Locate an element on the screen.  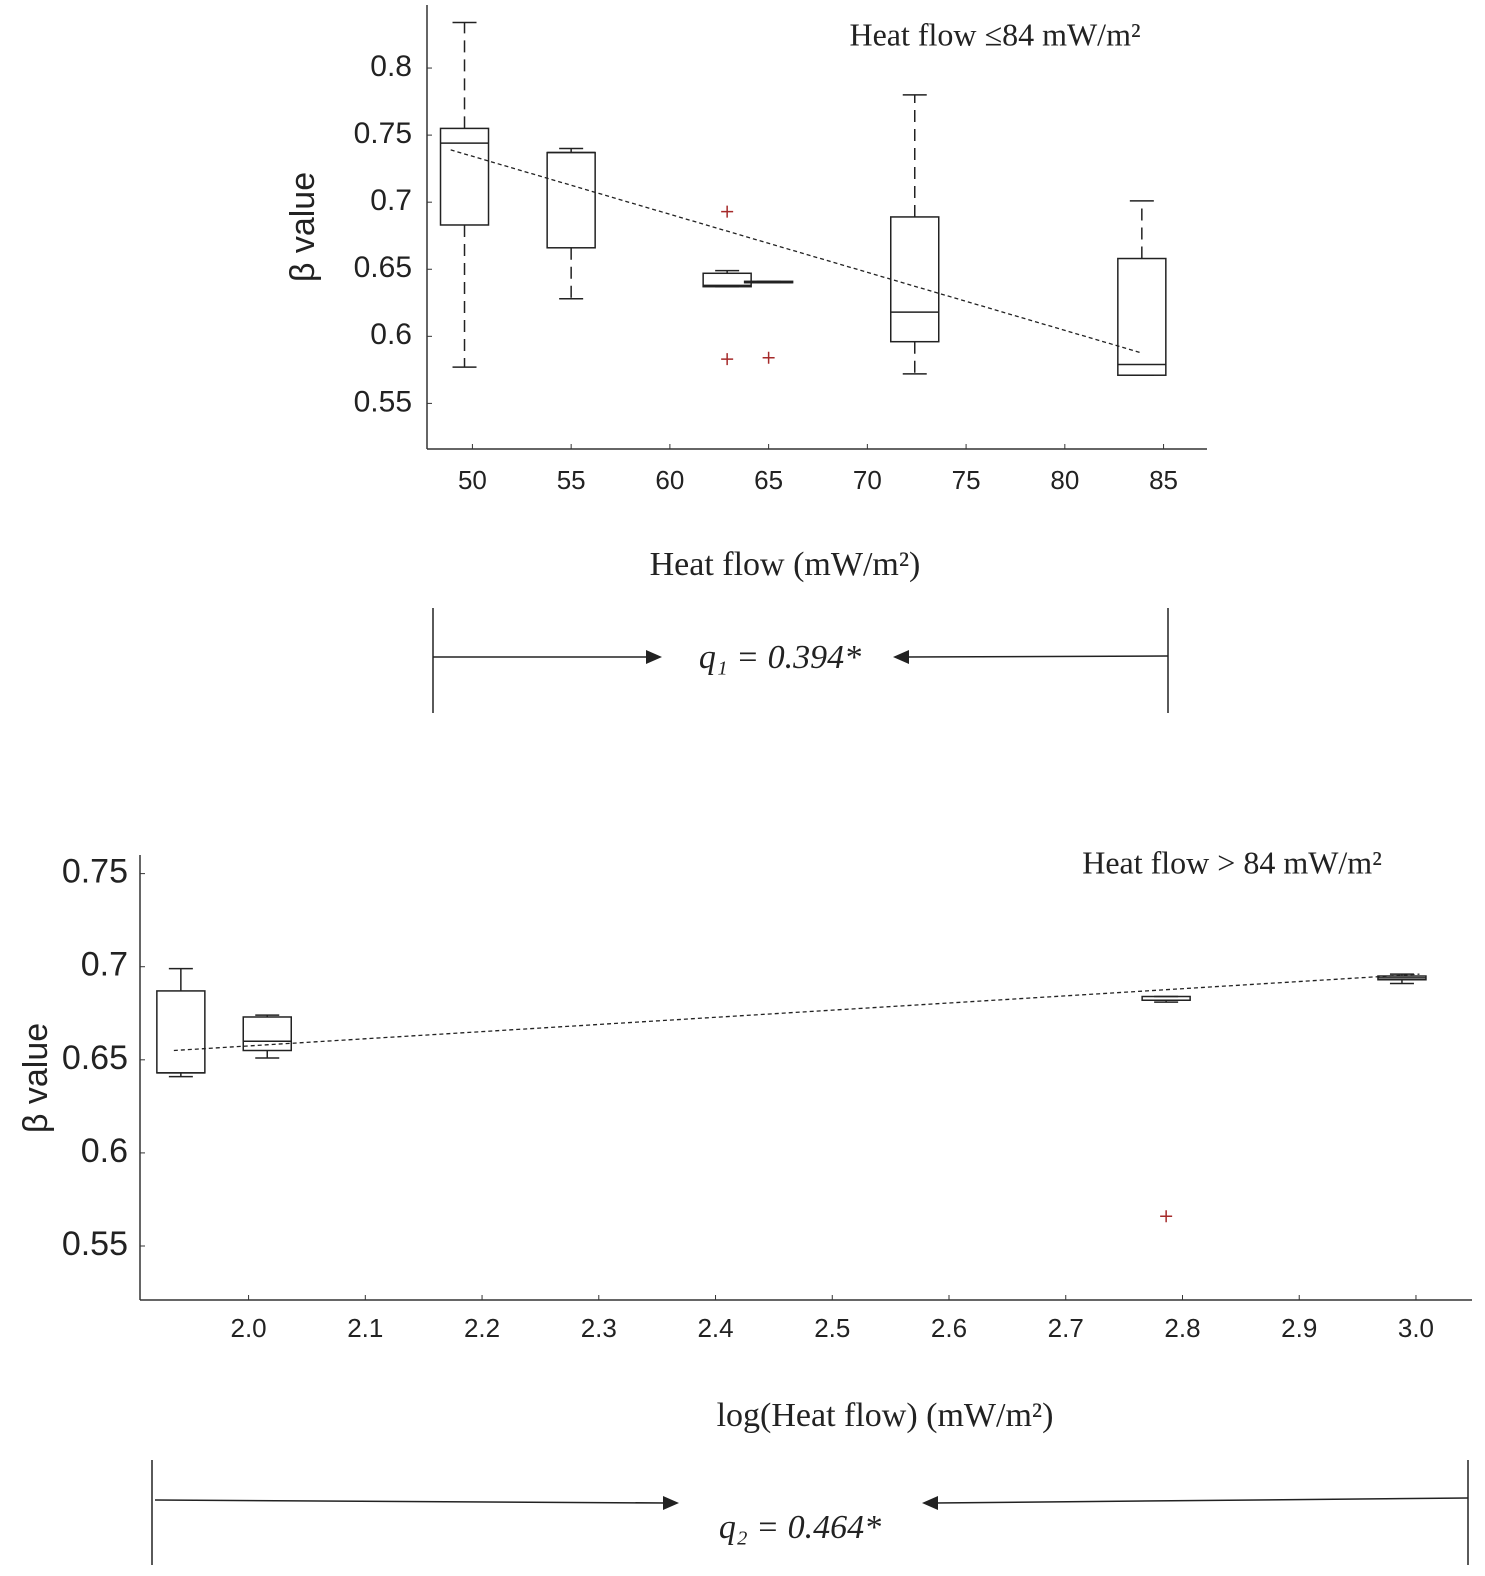
x-tick-label: 65 is located at coordinates (768, 480).